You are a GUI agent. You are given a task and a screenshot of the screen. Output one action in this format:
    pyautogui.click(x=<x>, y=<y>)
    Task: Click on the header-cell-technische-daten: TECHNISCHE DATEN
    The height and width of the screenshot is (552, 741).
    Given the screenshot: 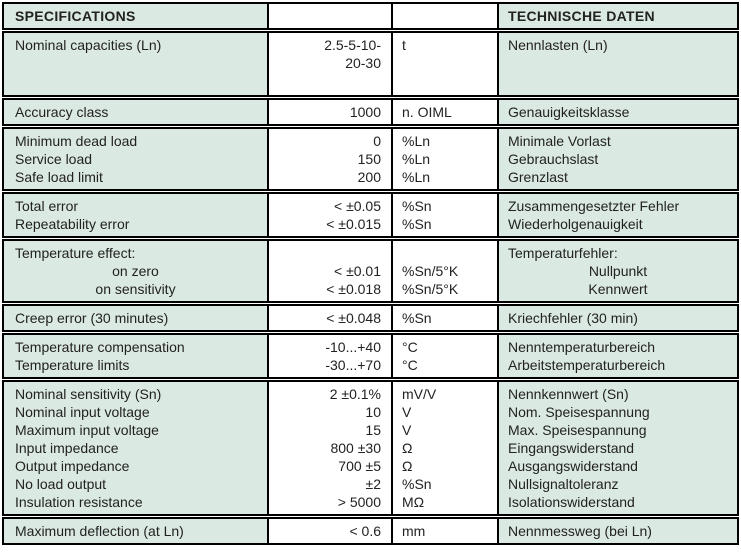 What is the action you would take?
    pyautogui.click(x=617, y=16)
    